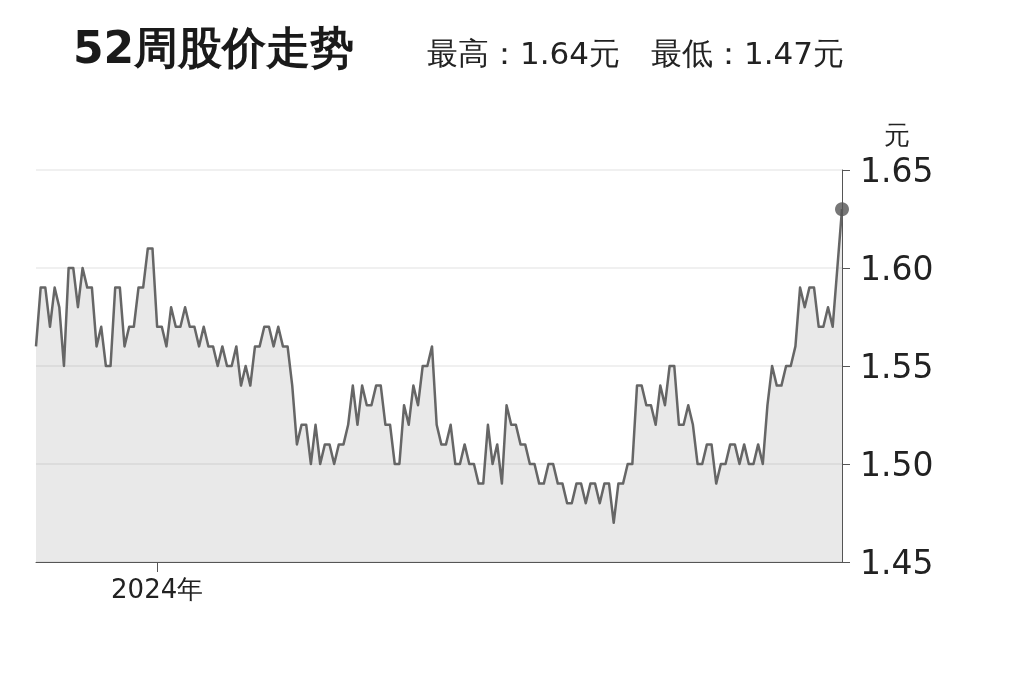  I want to click on y-tick-label: 1.55, so click(897, 366).